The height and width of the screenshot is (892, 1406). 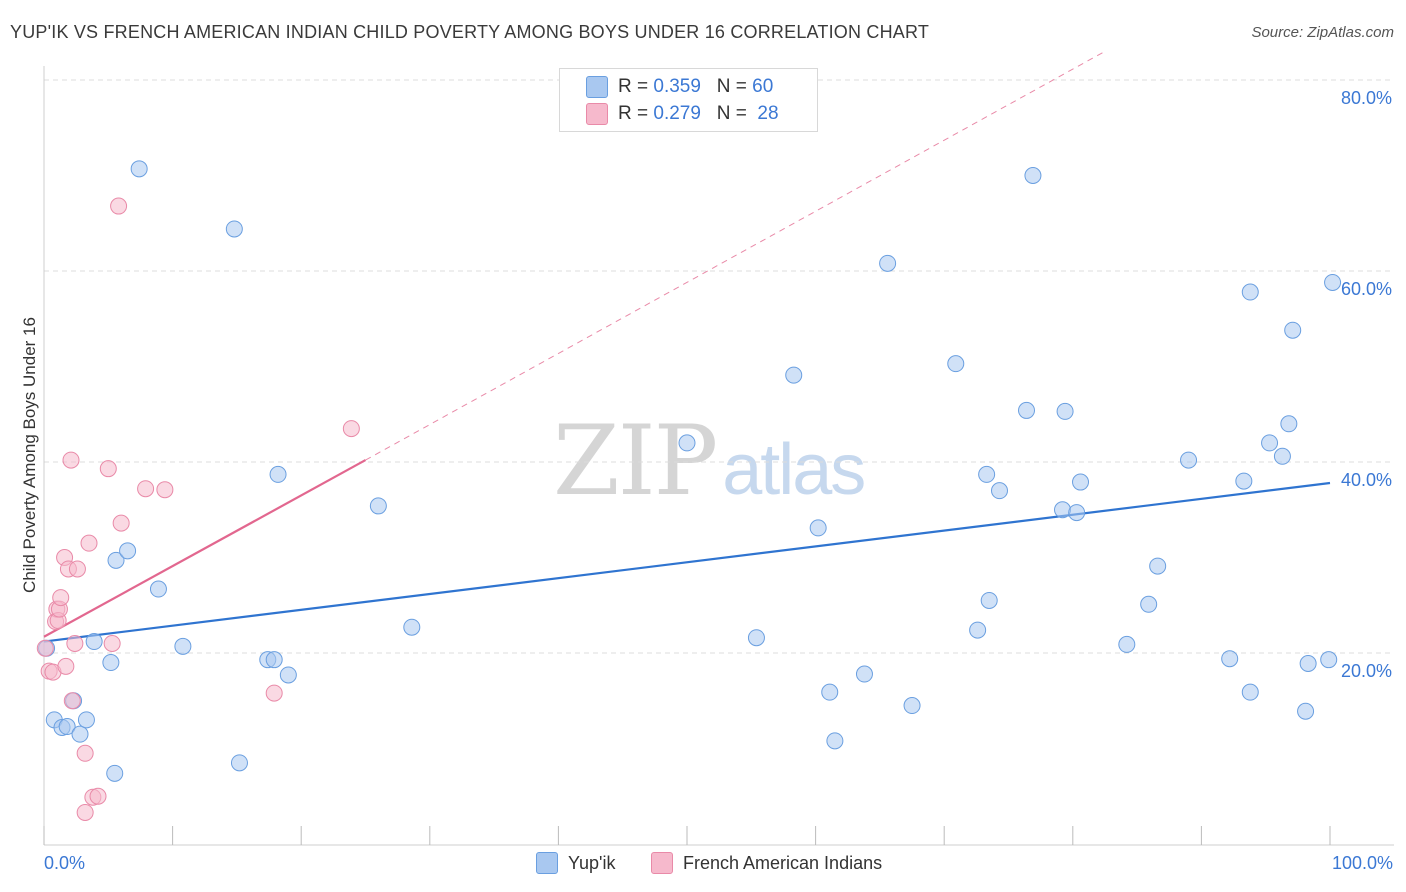 I want to click on watermark-atlas: atlas, so click(x=794, y=470).